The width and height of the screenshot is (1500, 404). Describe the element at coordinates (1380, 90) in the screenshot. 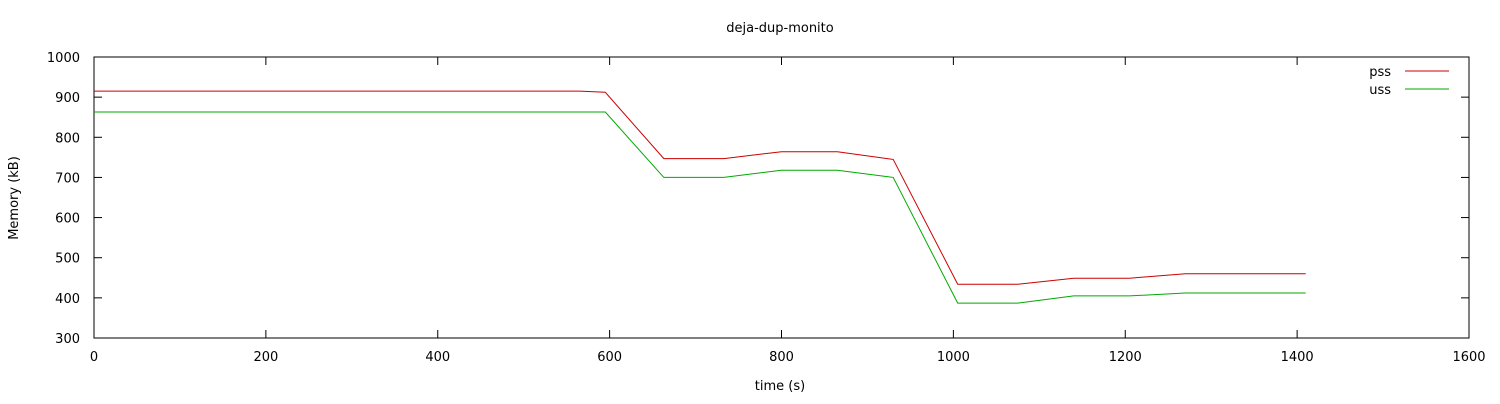

I see `legend-label-uss: uss` at that location.